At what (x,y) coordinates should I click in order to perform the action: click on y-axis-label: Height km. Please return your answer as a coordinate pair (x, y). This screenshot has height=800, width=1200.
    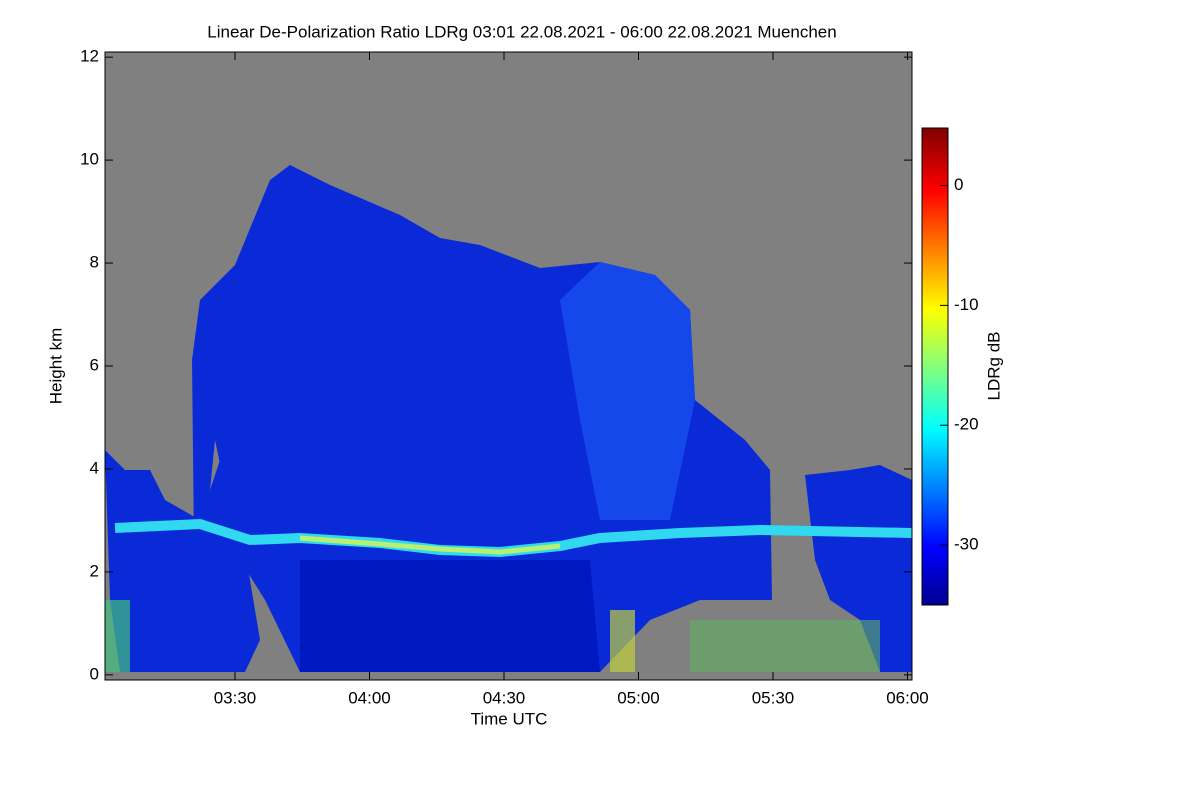
    Looking at the image, I should click on (55, 366).